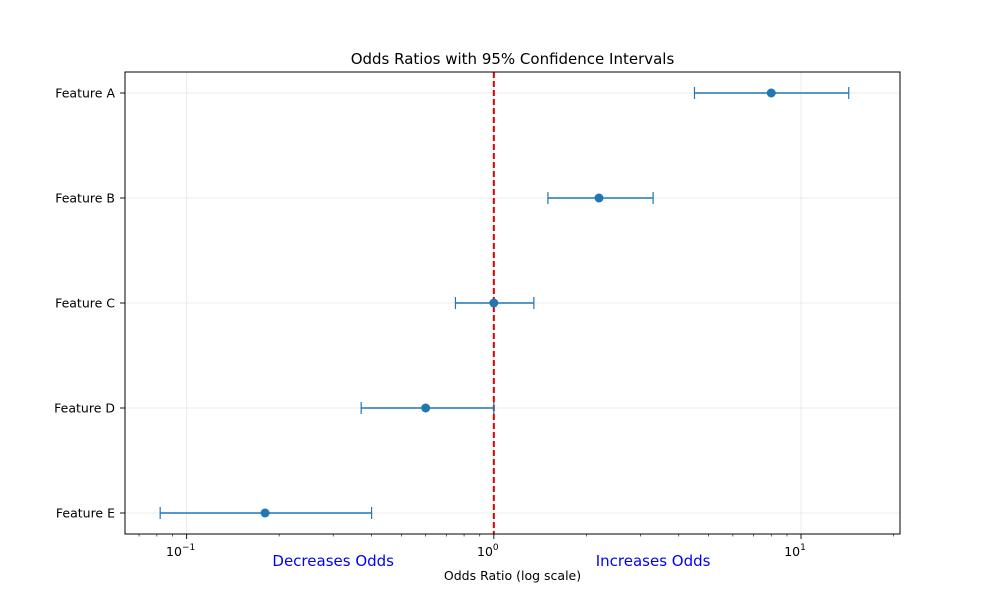 The width and height of the screenshot is (1000, 600). I want to click on x-tick-label: 10¹, so click(795, 551).